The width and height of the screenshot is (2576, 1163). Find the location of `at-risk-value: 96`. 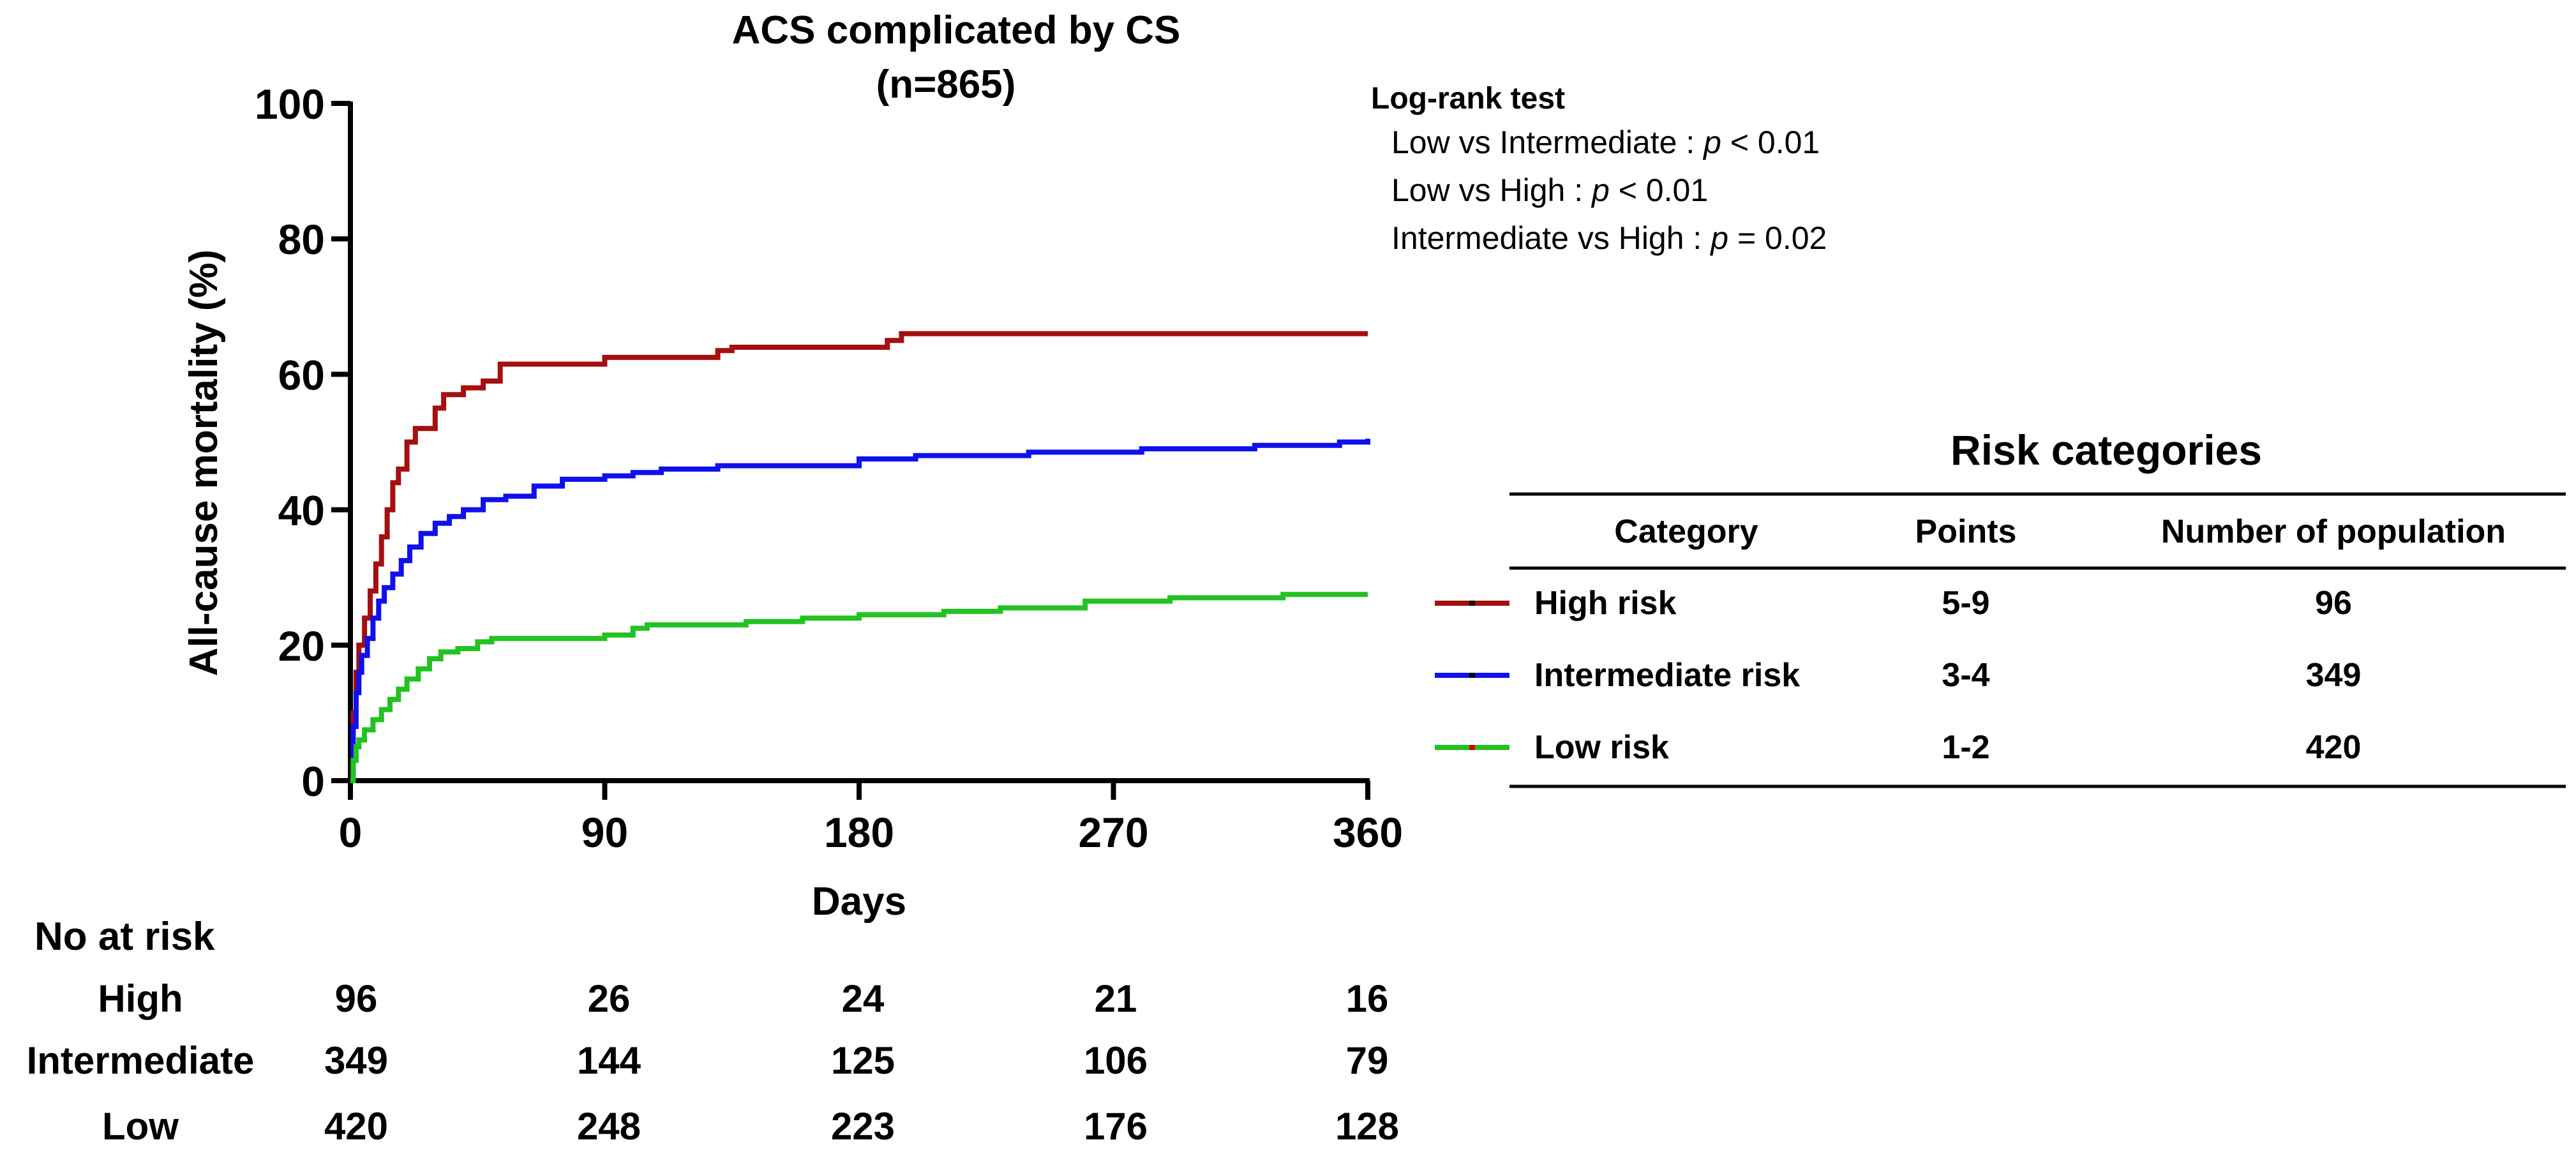

at-risk-value: 96 is located at coordinates (356, 998).